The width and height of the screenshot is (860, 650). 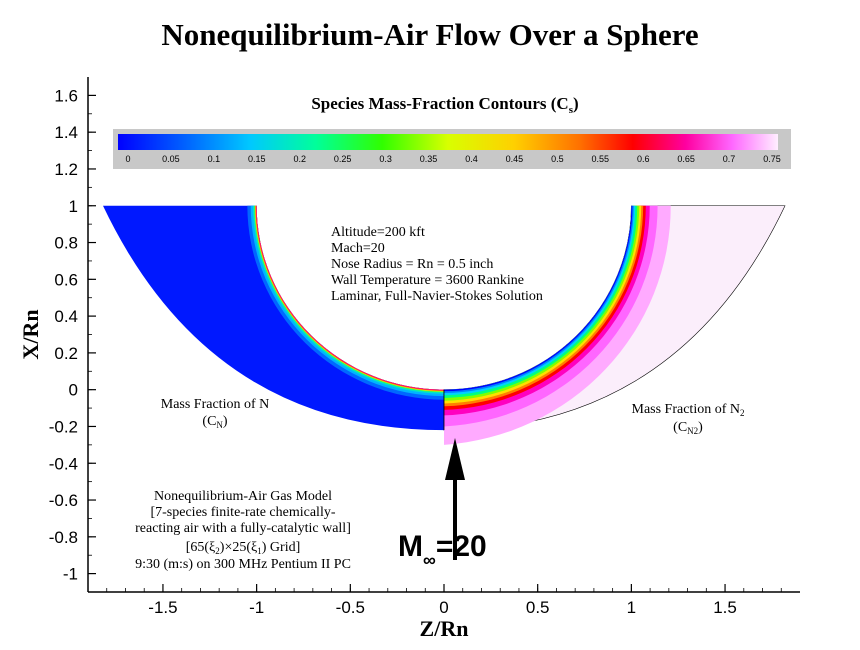 I want to click on colorbar-title-sub: s, so click(x=571, y=110).